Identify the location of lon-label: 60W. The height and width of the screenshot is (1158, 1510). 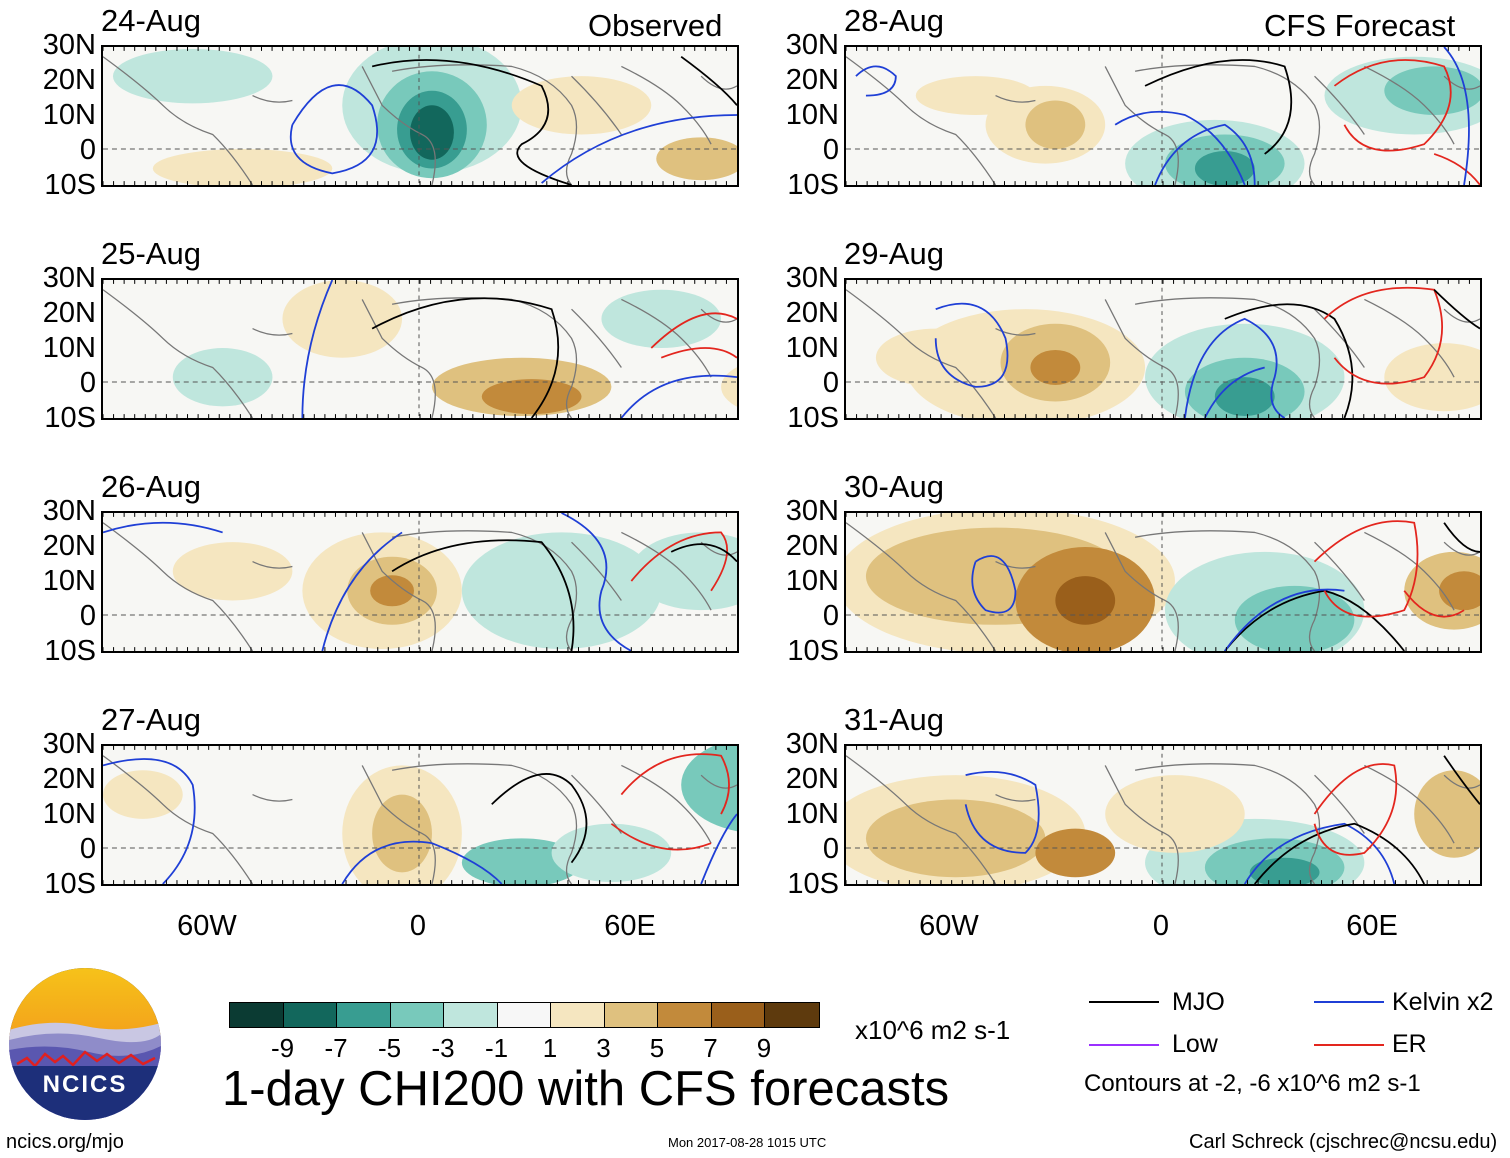
(949, 926).